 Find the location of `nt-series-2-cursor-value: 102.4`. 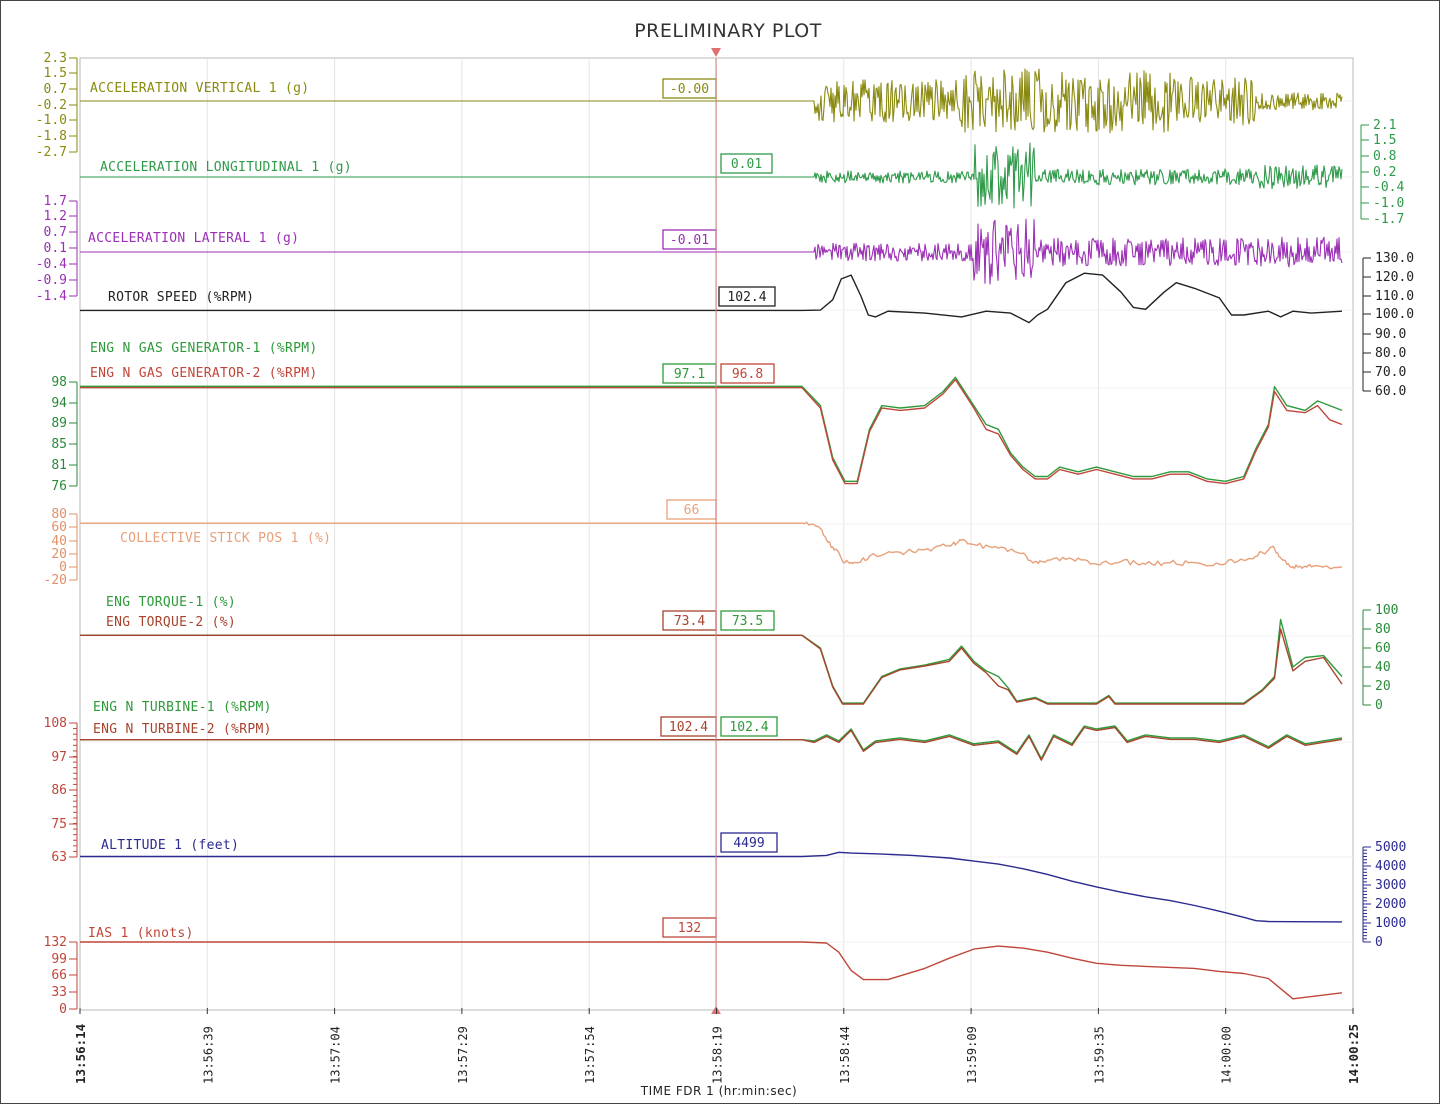

nt-series-2-cursor-value: 102.4 is located at coordinates (688, 727).